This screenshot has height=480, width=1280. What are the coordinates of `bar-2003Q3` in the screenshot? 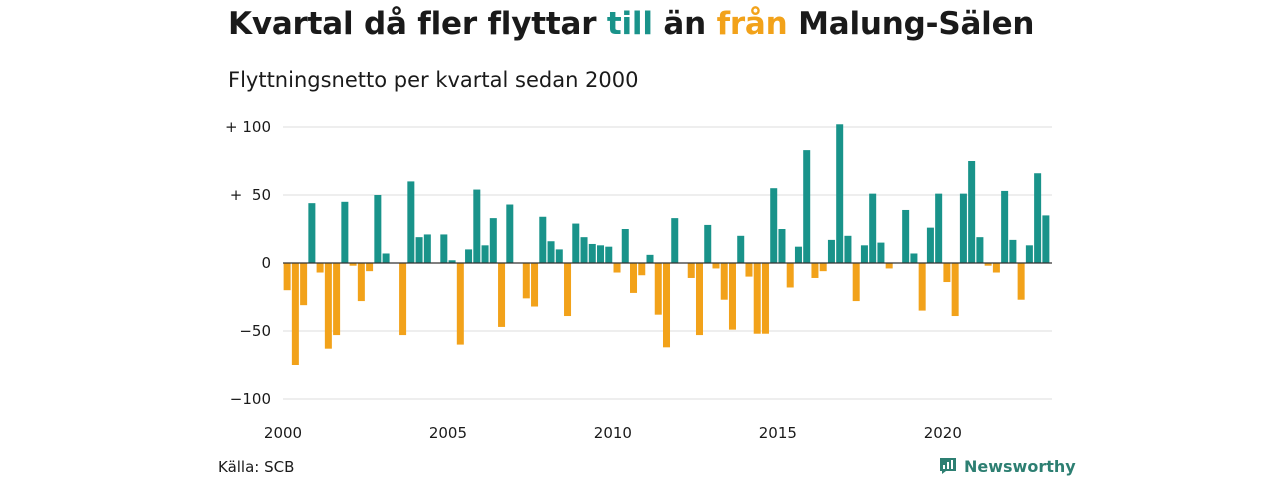 It's located at (403, 299).